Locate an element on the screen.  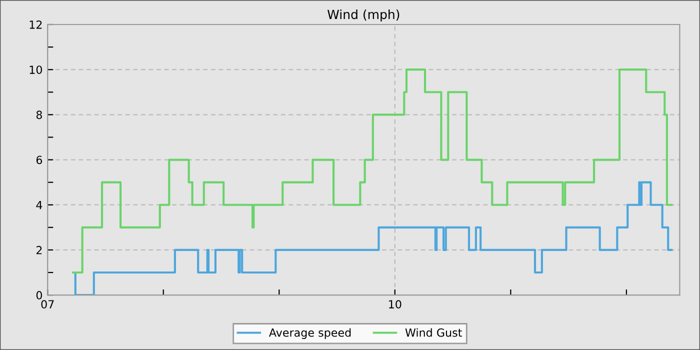
y-tick-label: 0 is located at coordinates (39, 295).